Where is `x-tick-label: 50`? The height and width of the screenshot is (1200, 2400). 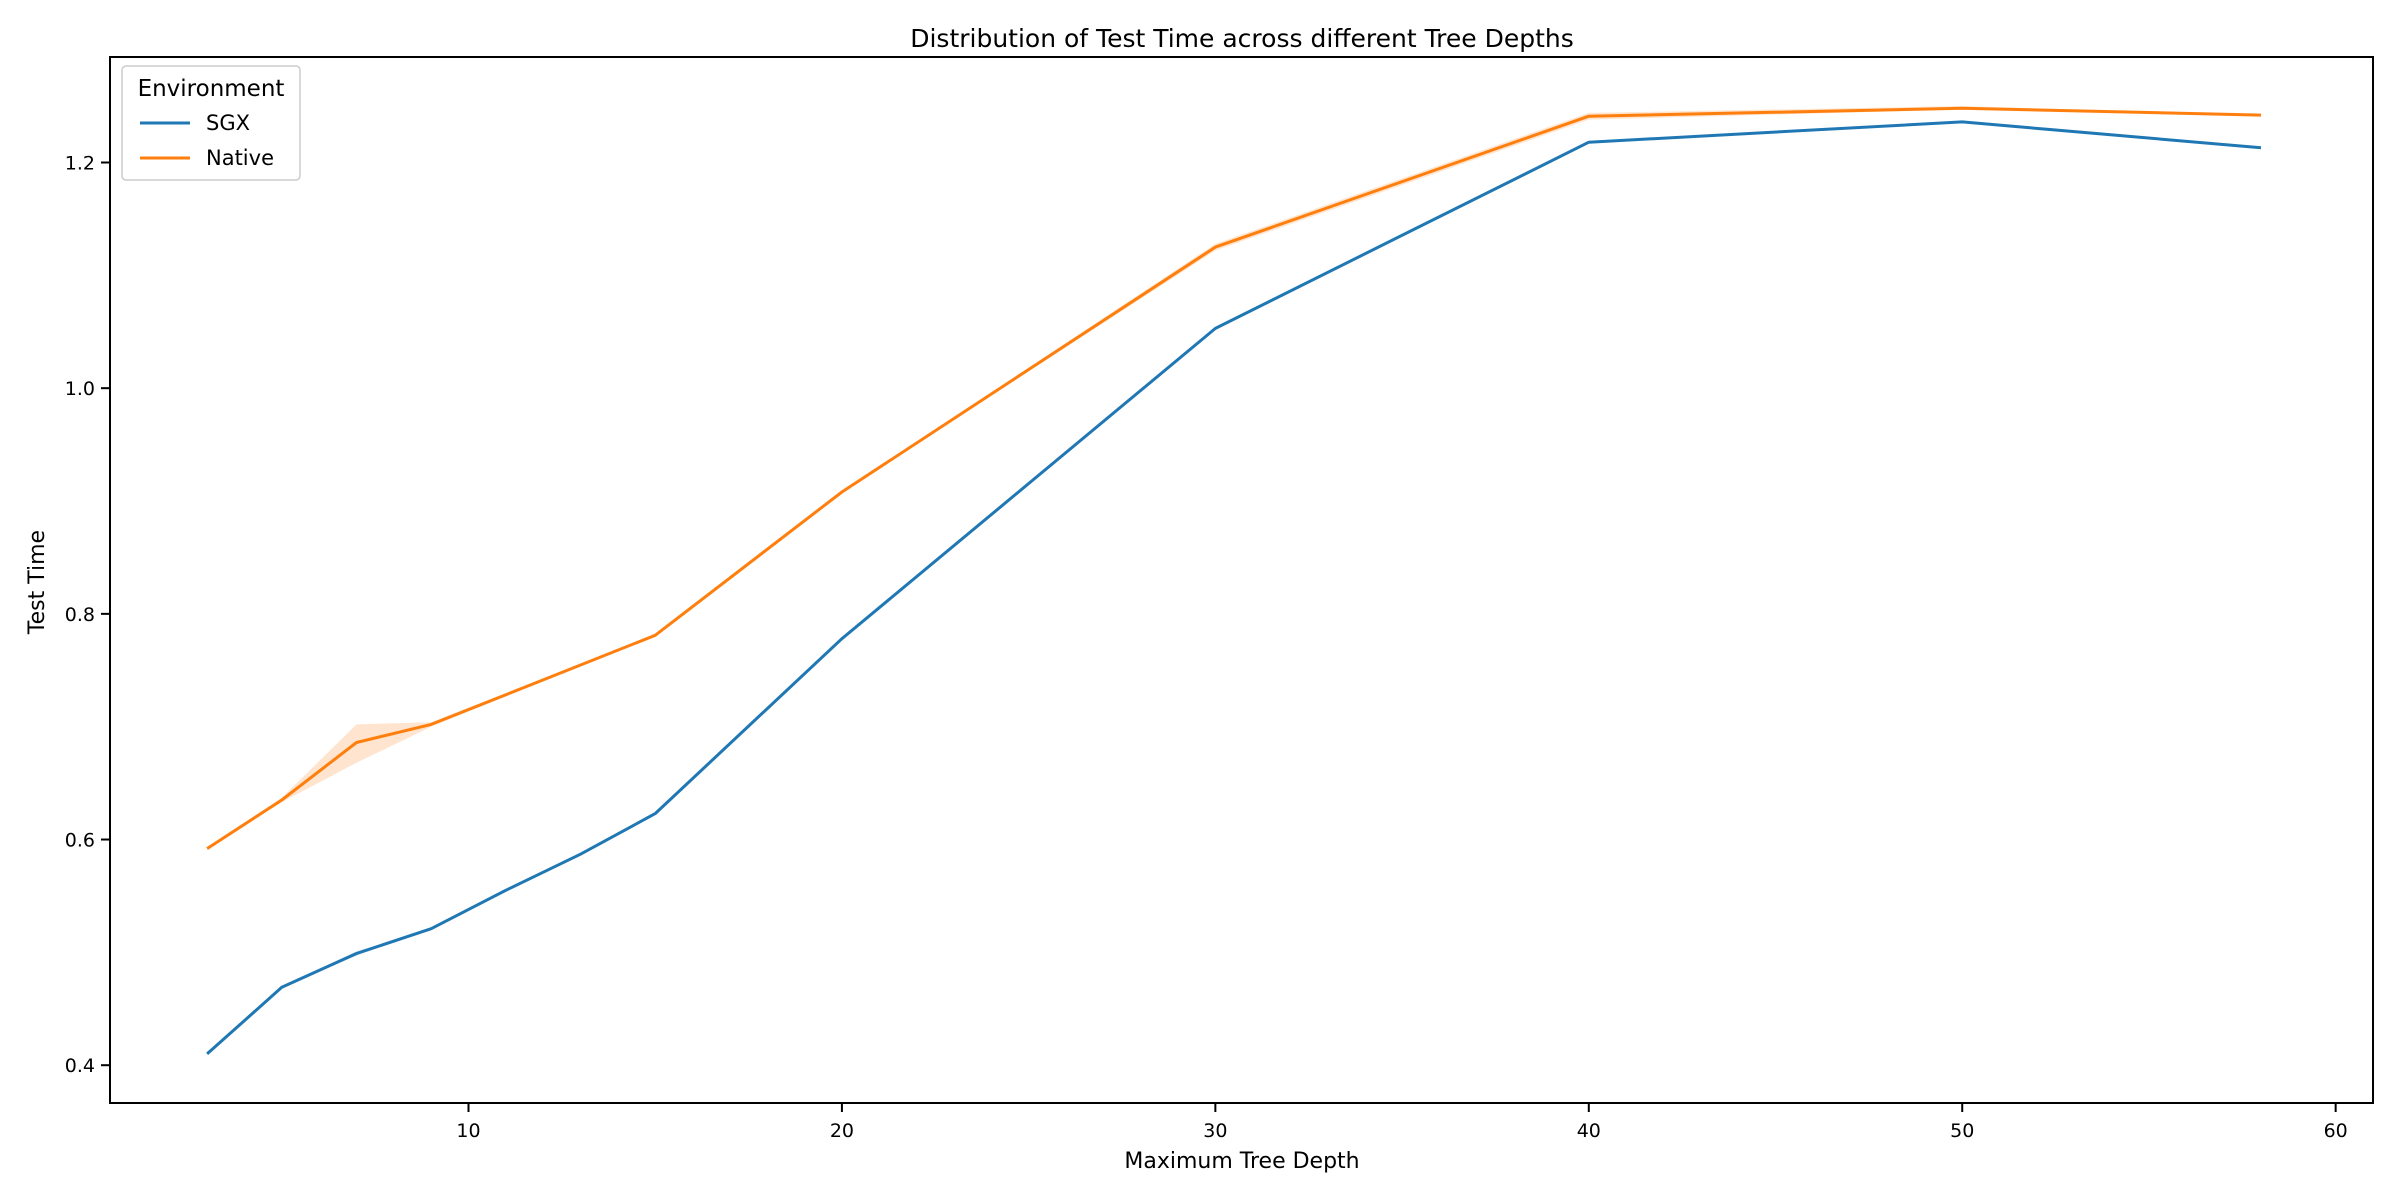
x-tick-label: 50 is located at coordinates (1962, 1131).